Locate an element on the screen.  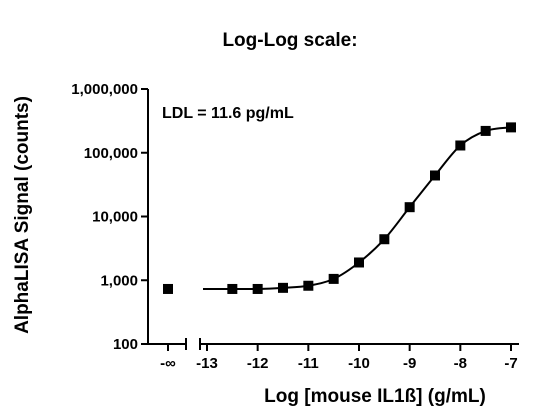
y-tick-label: 1,000,000 is located at coordinates (104, 89).